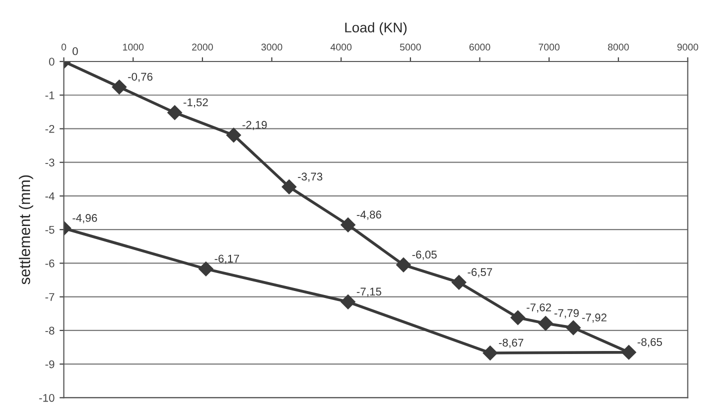 The height and width of the screenshot is (410, 709). Describe the element at coordinates (49, 364) in the screenshot. I see `y-tick-label: -9` at that location.